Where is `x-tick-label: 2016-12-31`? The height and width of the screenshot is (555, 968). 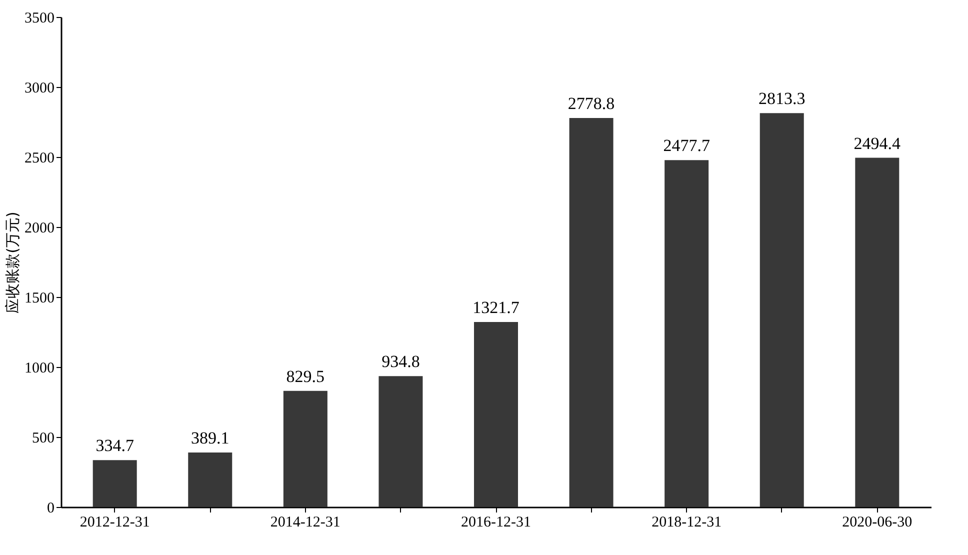 x-tick-label: 2016-12-31 is located at coordinates (496, 522).